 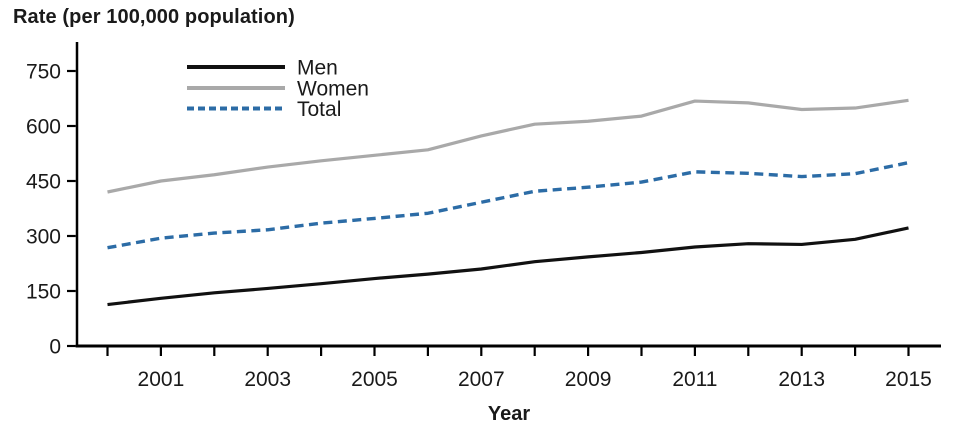 What do you see at coordinates (588, 379) in the screenshot?
I see `x-tick-label: 2009` at bounding box center [588, 379].